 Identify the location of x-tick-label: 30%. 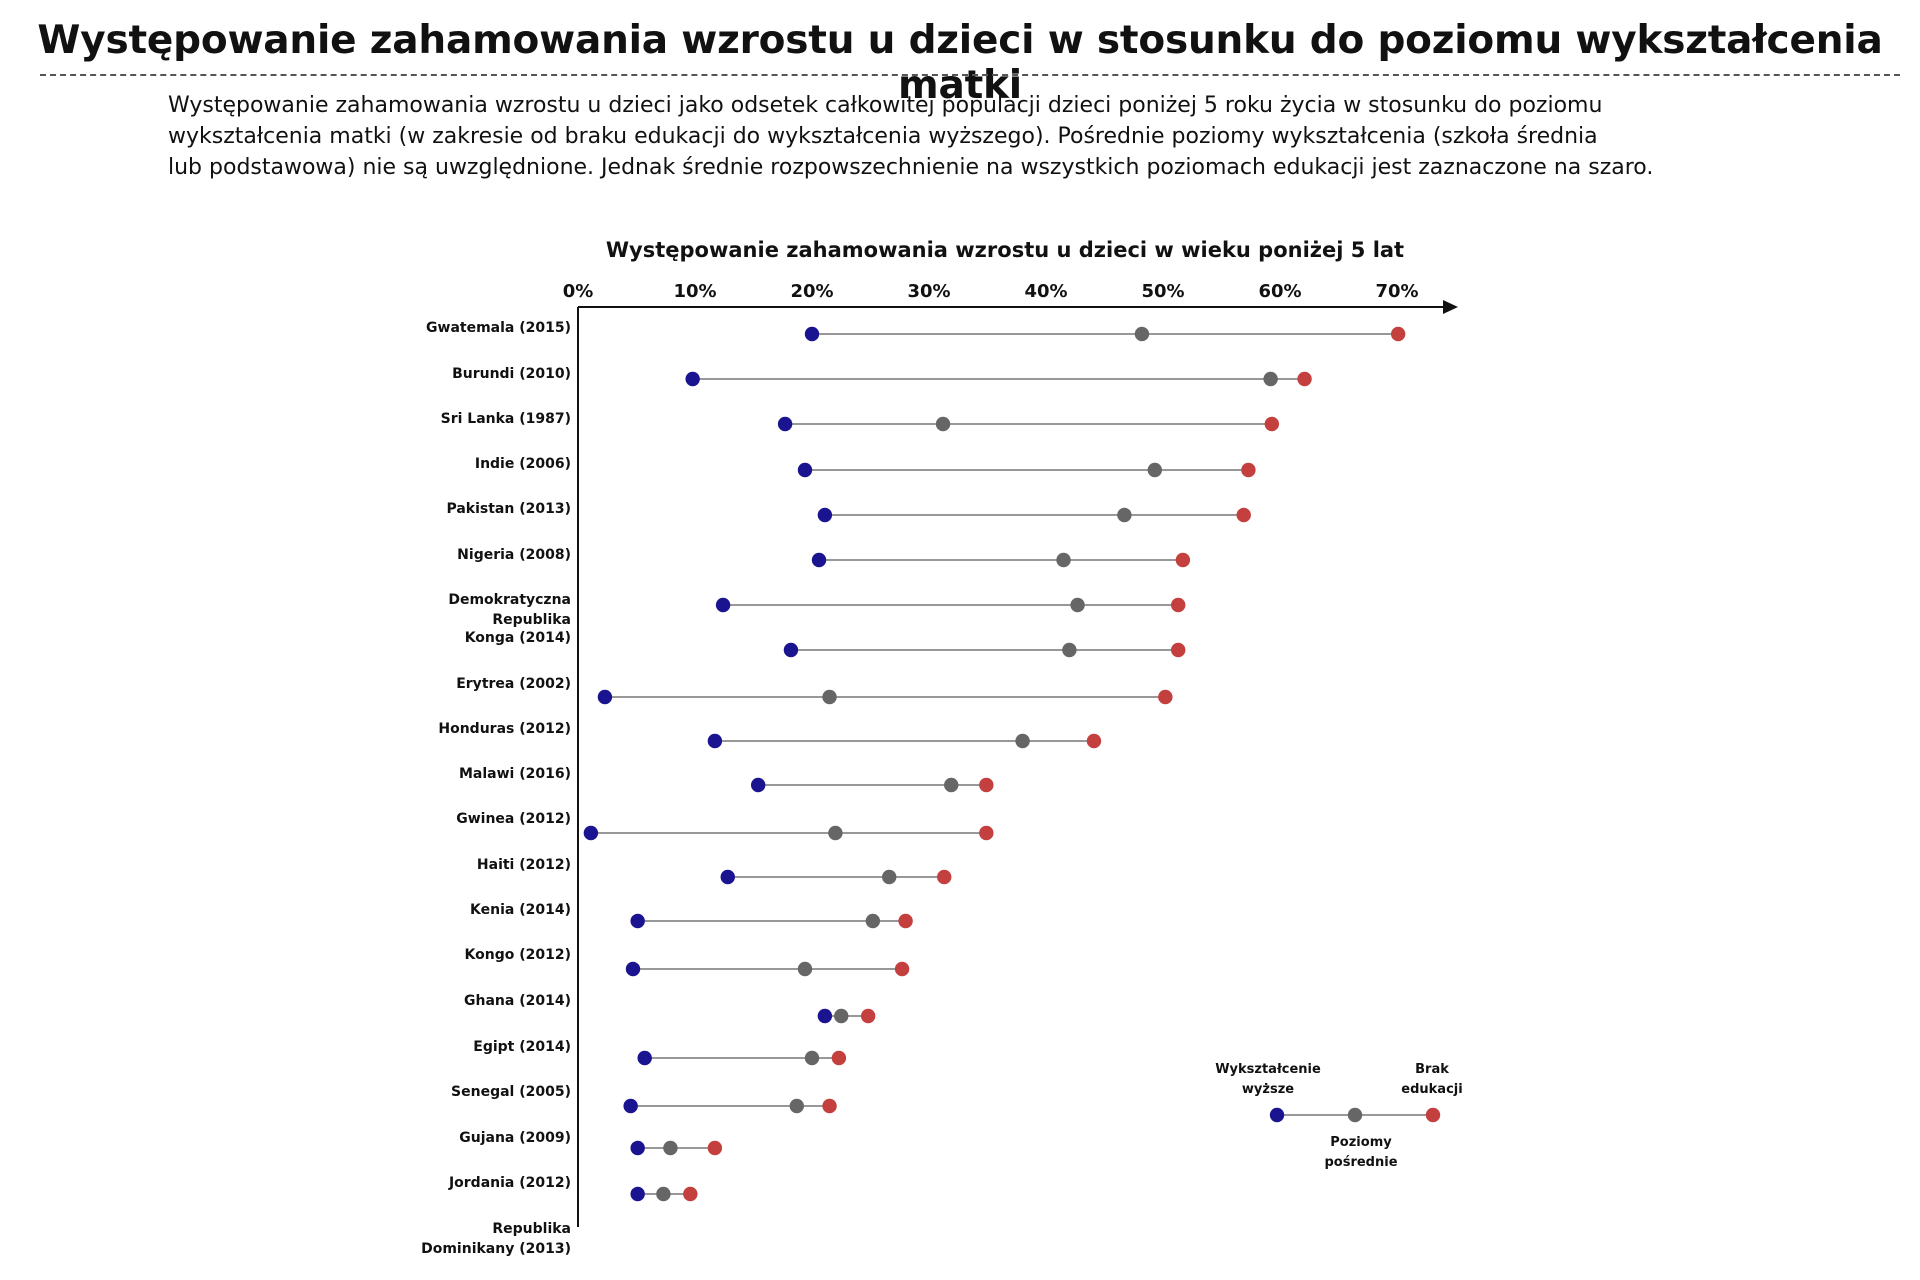
(928, 291).